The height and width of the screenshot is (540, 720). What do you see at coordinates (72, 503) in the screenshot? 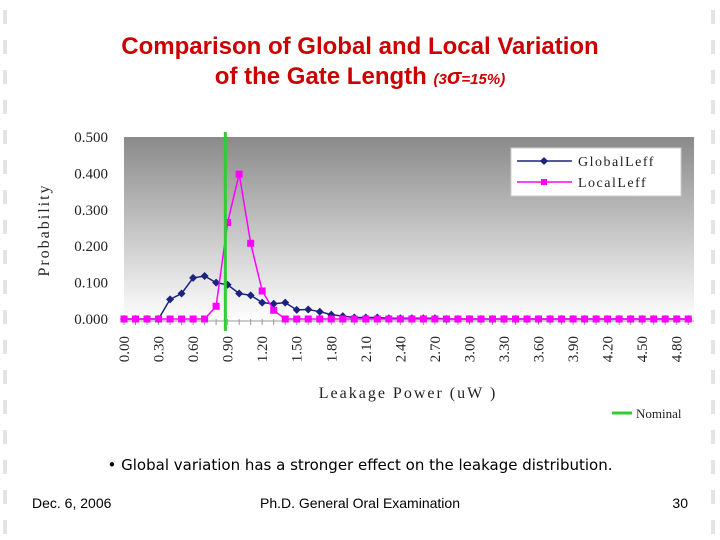
I see `footer-date: Dec. 6, 2006` at bounding box center [72, 503].